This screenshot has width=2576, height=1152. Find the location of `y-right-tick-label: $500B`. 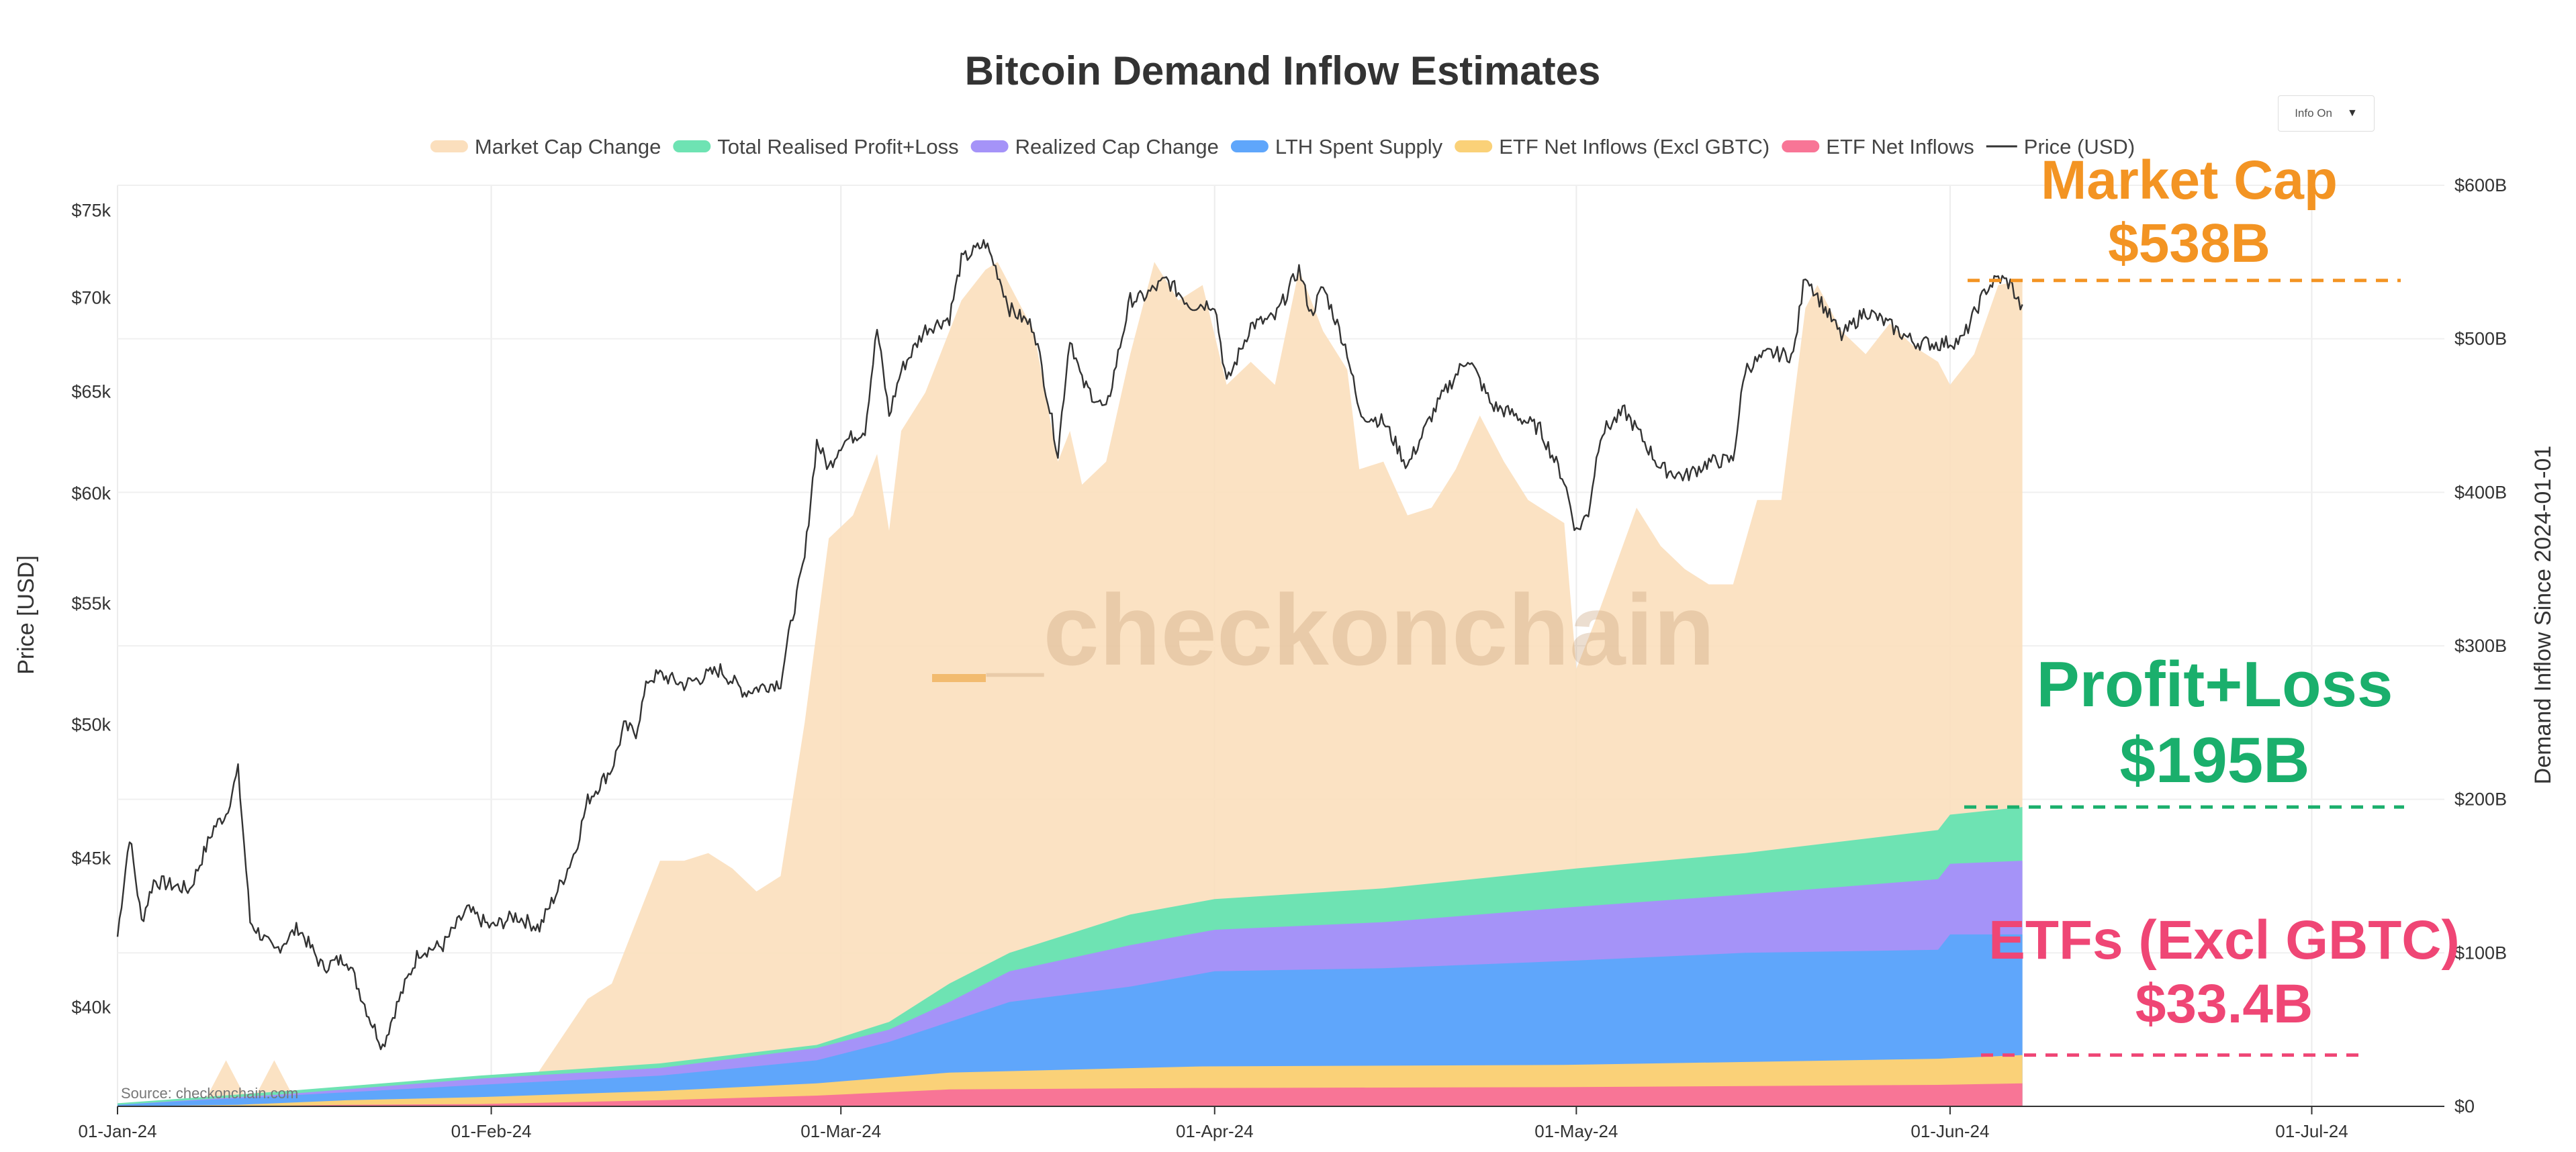

y-right-tick-label: $500B is located at coordinates (2480, 339).